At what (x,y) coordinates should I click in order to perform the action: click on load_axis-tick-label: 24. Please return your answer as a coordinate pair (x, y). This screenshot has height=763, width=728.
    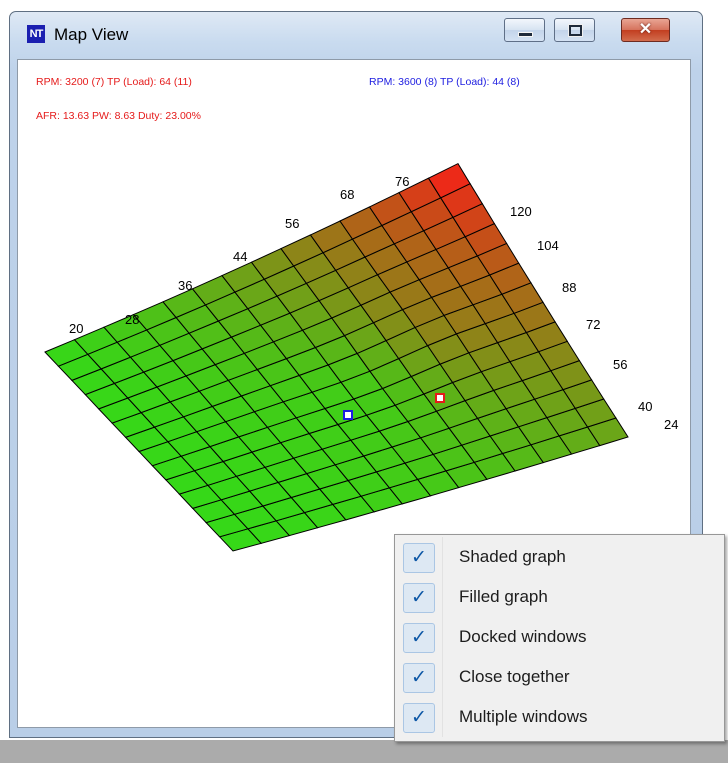
    Looking at the image, I should click on (671, 424).